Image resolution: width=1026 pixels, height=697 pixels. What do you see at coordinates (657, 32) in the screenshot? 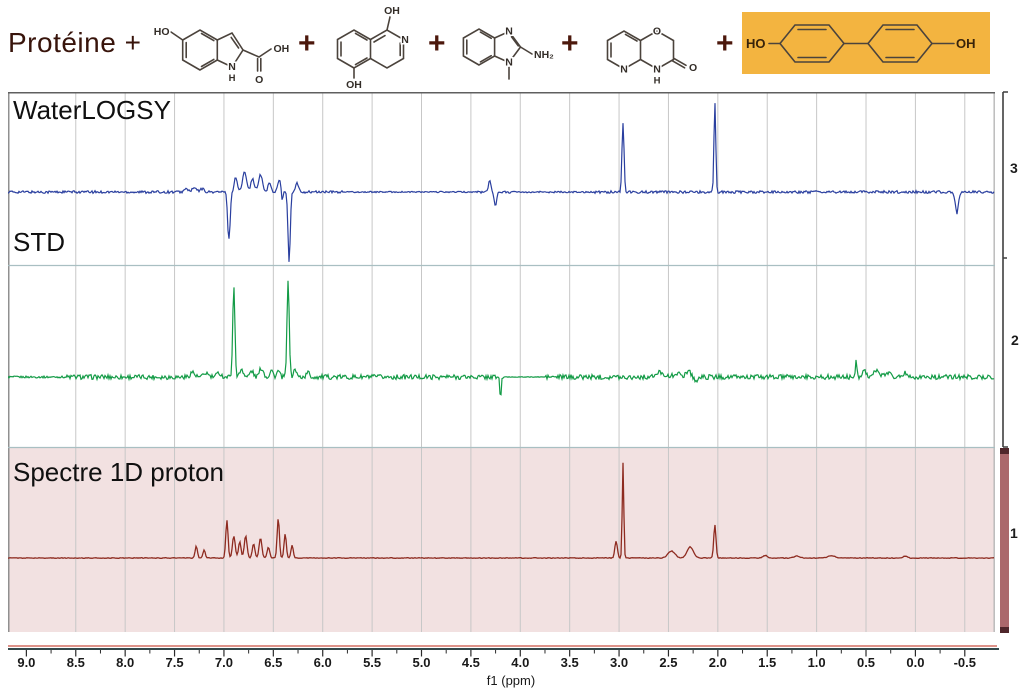
I see `atom-label-o-ring: O` at bounding box center [657, 32].